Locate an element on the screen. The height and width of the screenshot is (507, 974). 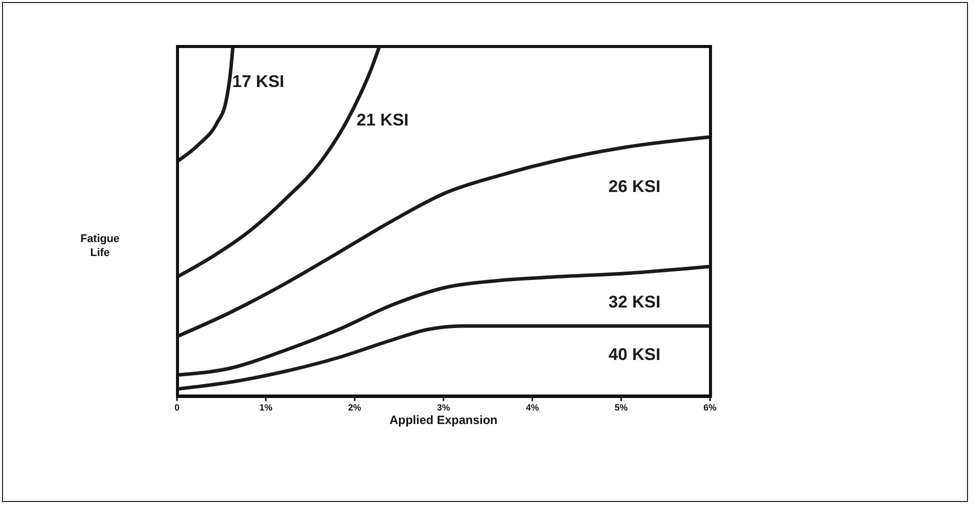
y-axis-title: Fatigue Life is located at coordinates (100, 246).